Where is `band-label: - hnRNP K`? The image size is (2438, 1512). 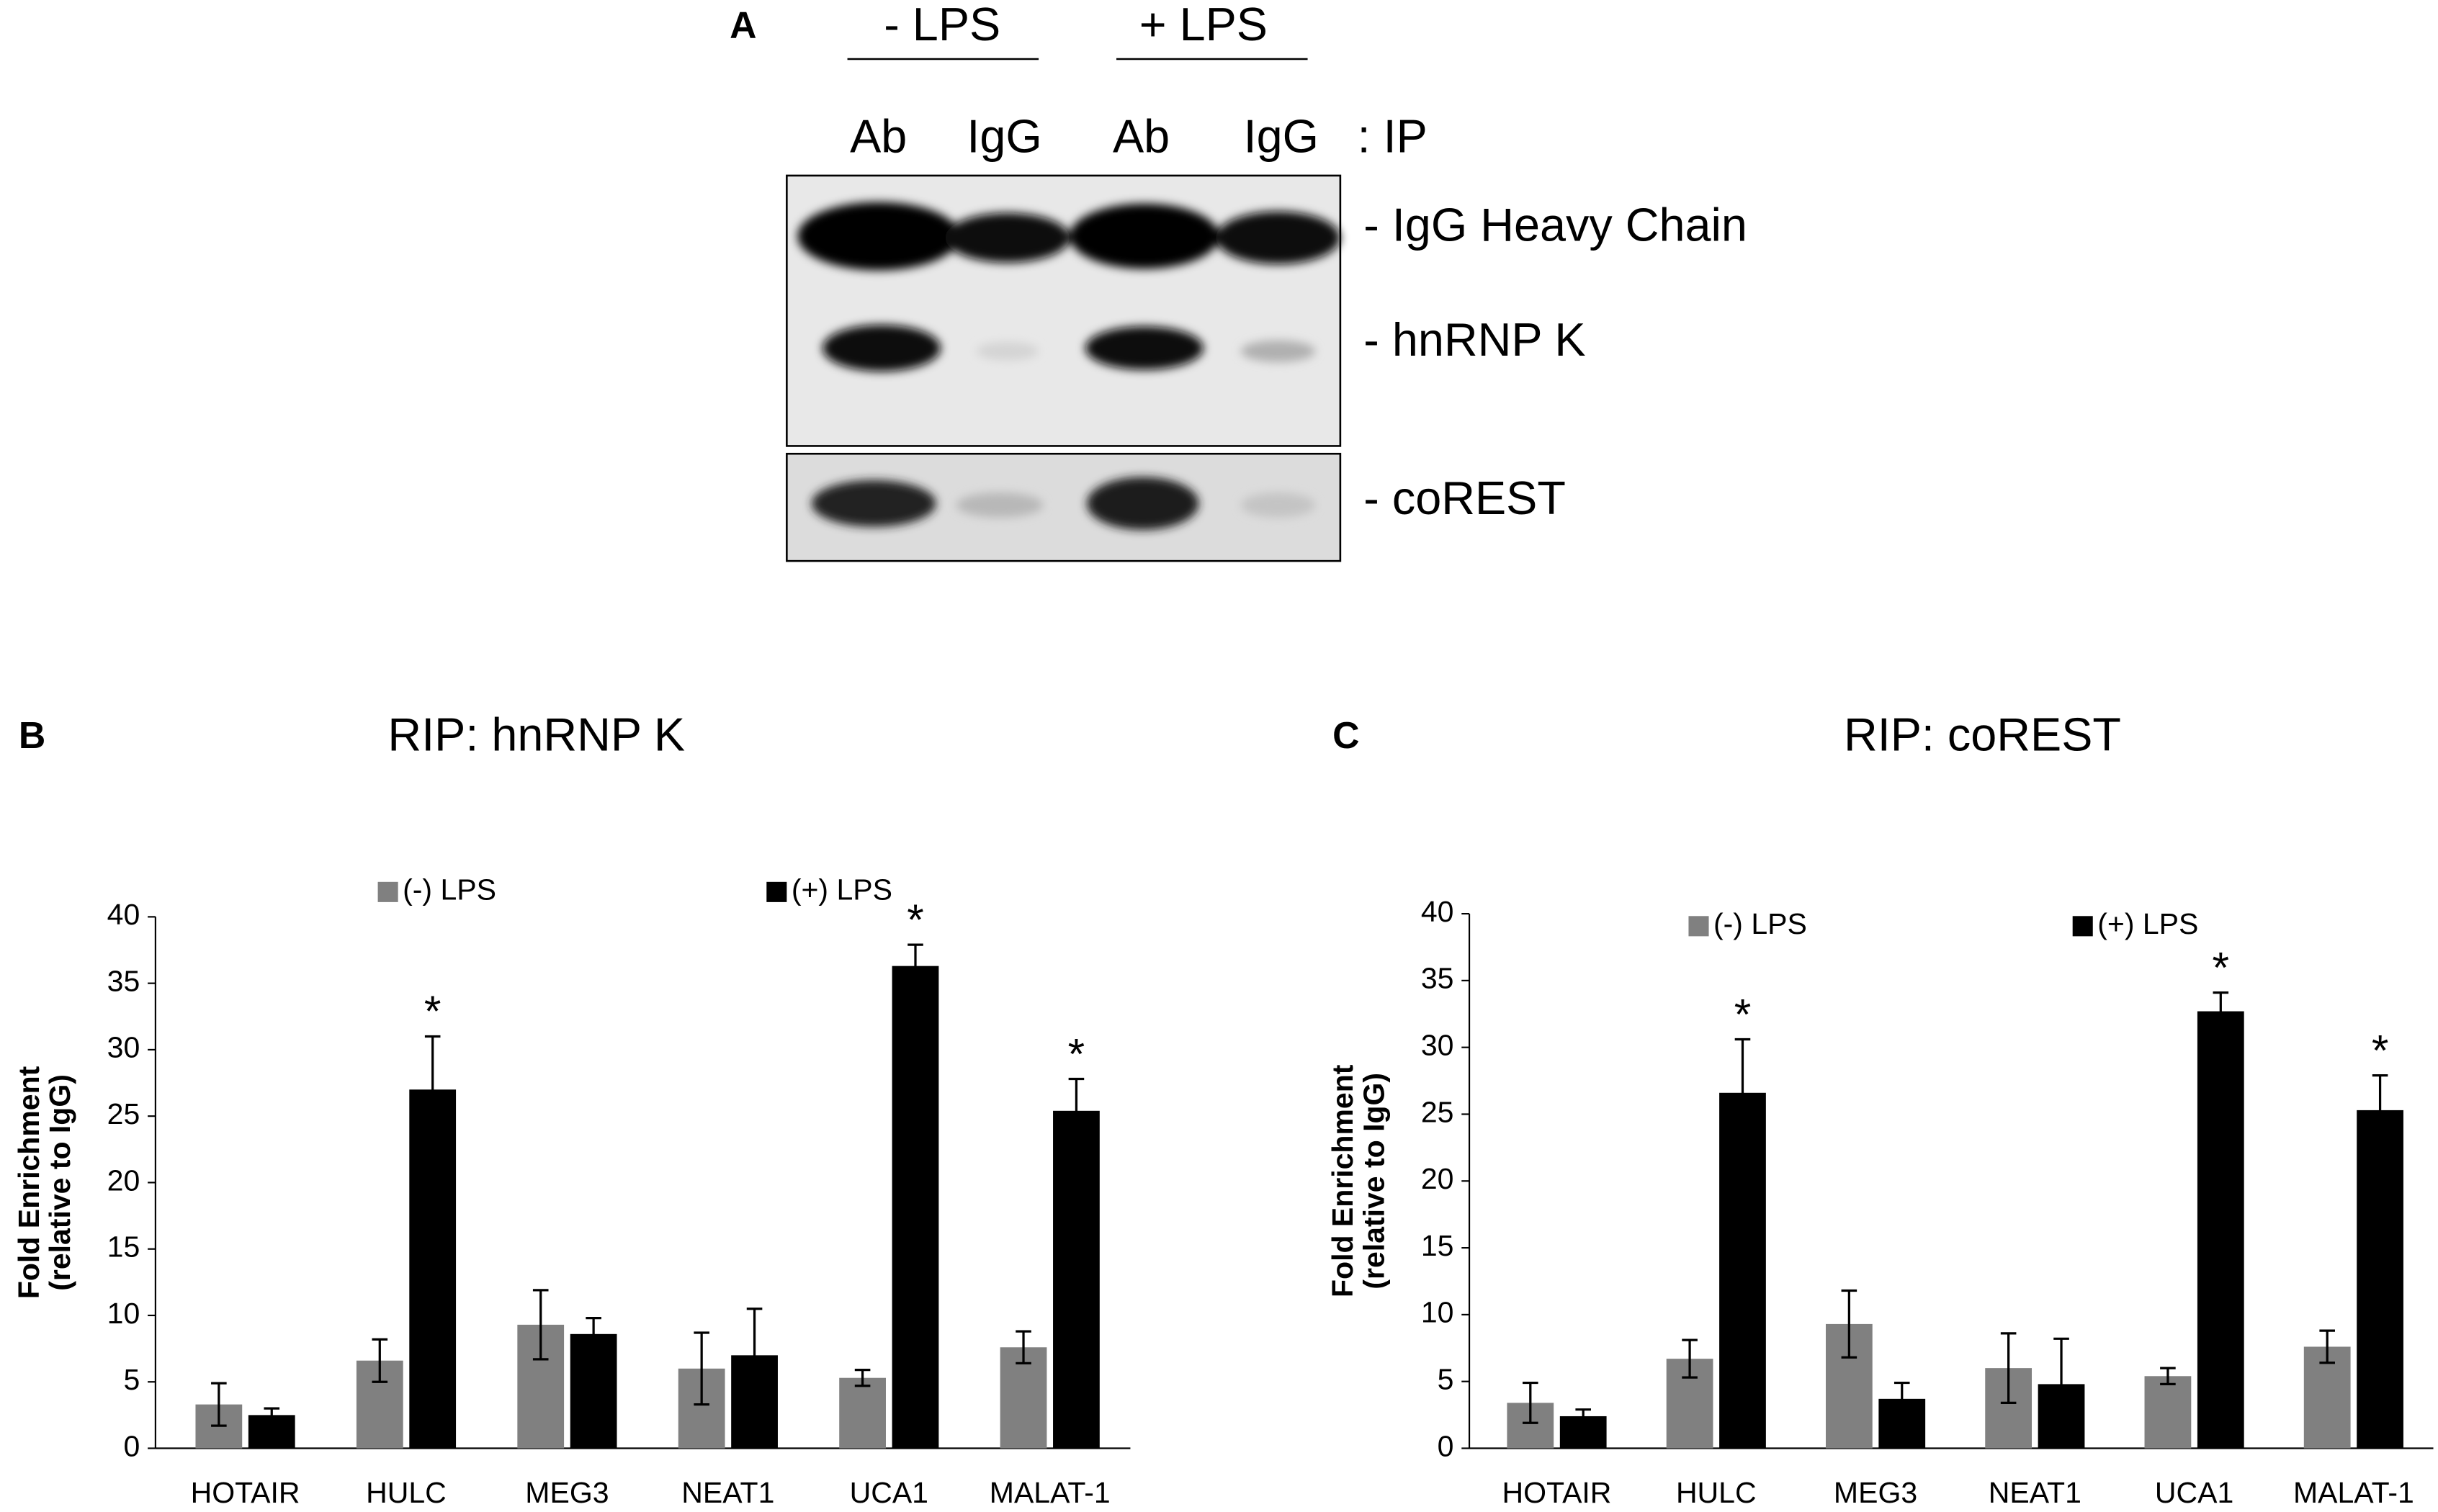 band-label: - hnRNP K is located at coordinates (1474, 339).